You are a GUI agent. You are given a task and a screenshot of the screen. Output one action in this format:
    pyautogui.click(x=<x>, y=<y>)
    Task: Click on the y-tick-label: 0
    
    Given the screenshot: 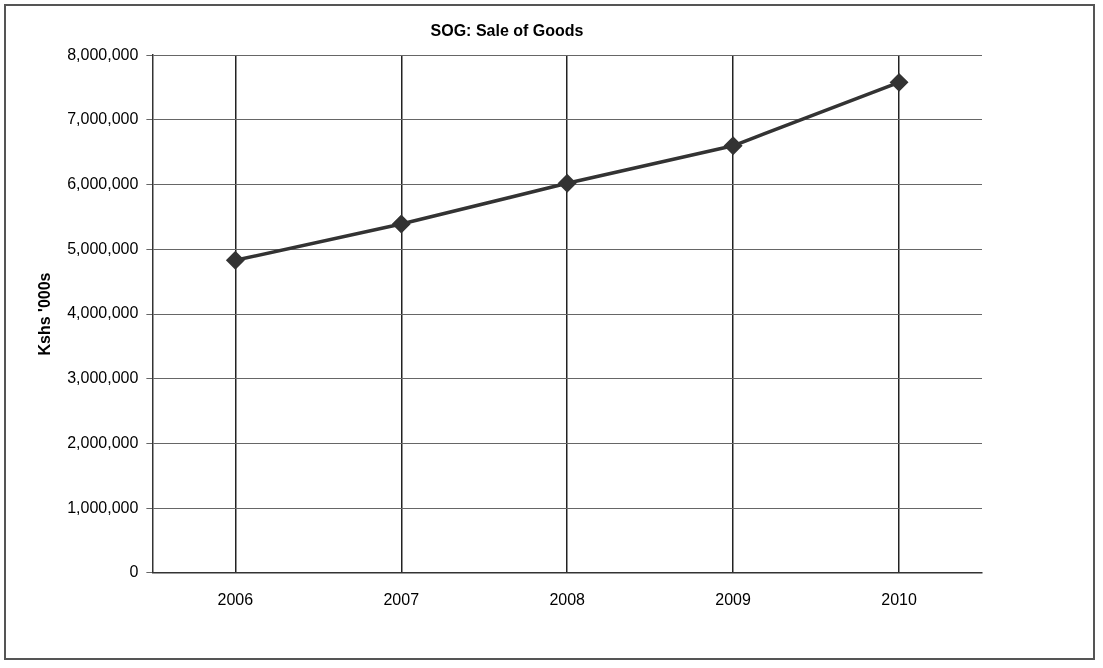 What is the action you would take?
    pyautogui.click(x=134, y=572)
    